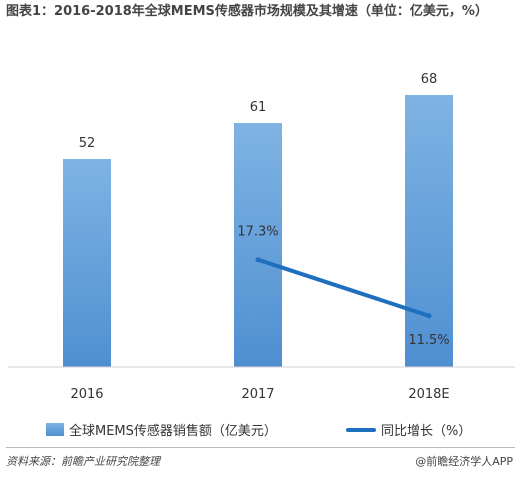  Describe the element at coordinates (429, 79) in the screenshot. I see `bar-value-label-2018E: 68` at that location.